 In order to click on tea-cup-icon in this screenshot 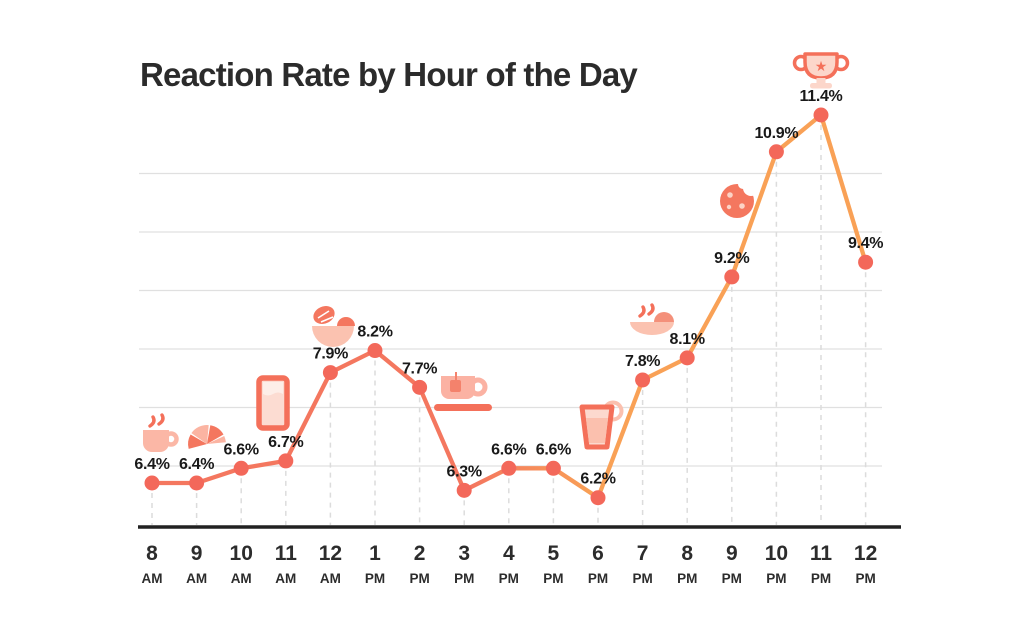, I will do `click(463, 391)`.